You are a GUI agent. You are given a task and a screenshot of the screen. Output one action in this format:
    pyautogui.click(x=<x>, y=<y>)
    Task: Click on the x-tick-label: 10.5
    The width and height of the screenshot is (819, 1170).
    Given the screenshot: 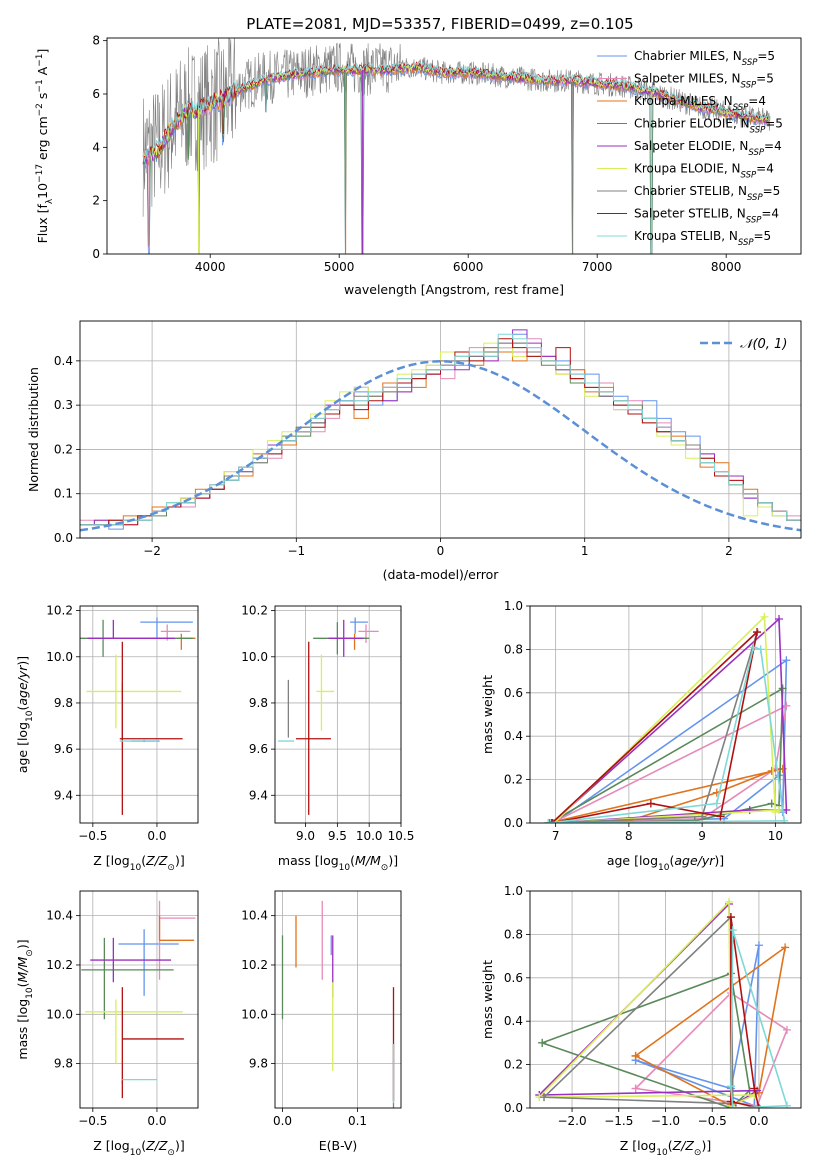 What is the action you would take?
    pyautogui.click(x=401, y=836)
    